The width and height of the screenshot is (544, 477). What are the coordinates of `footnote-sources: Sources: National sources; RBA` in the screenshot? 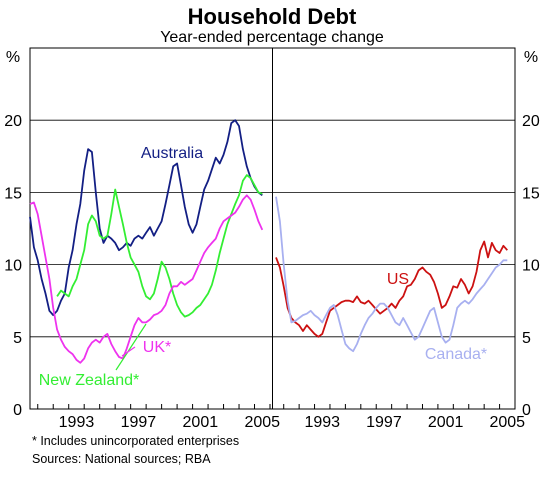 It's located at (121, 459).